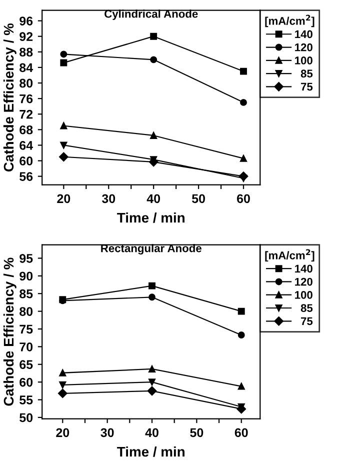  I want to click on y-tick-label: 85, so click(26, 293).